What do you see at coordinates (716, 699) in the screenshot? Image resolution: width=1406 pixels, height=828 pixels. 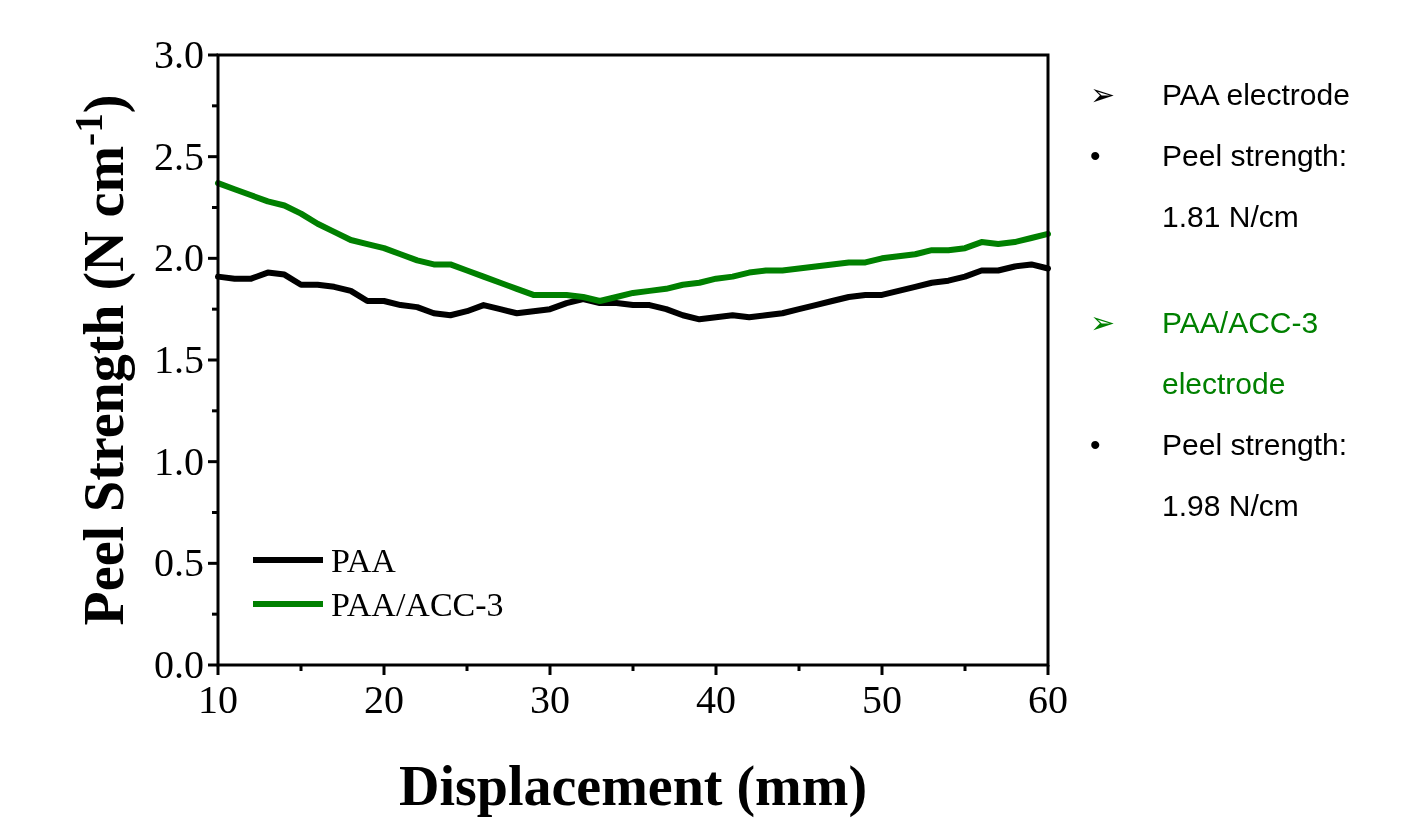 I see `x-tick-label: 40` at bounding box center [716, 699].